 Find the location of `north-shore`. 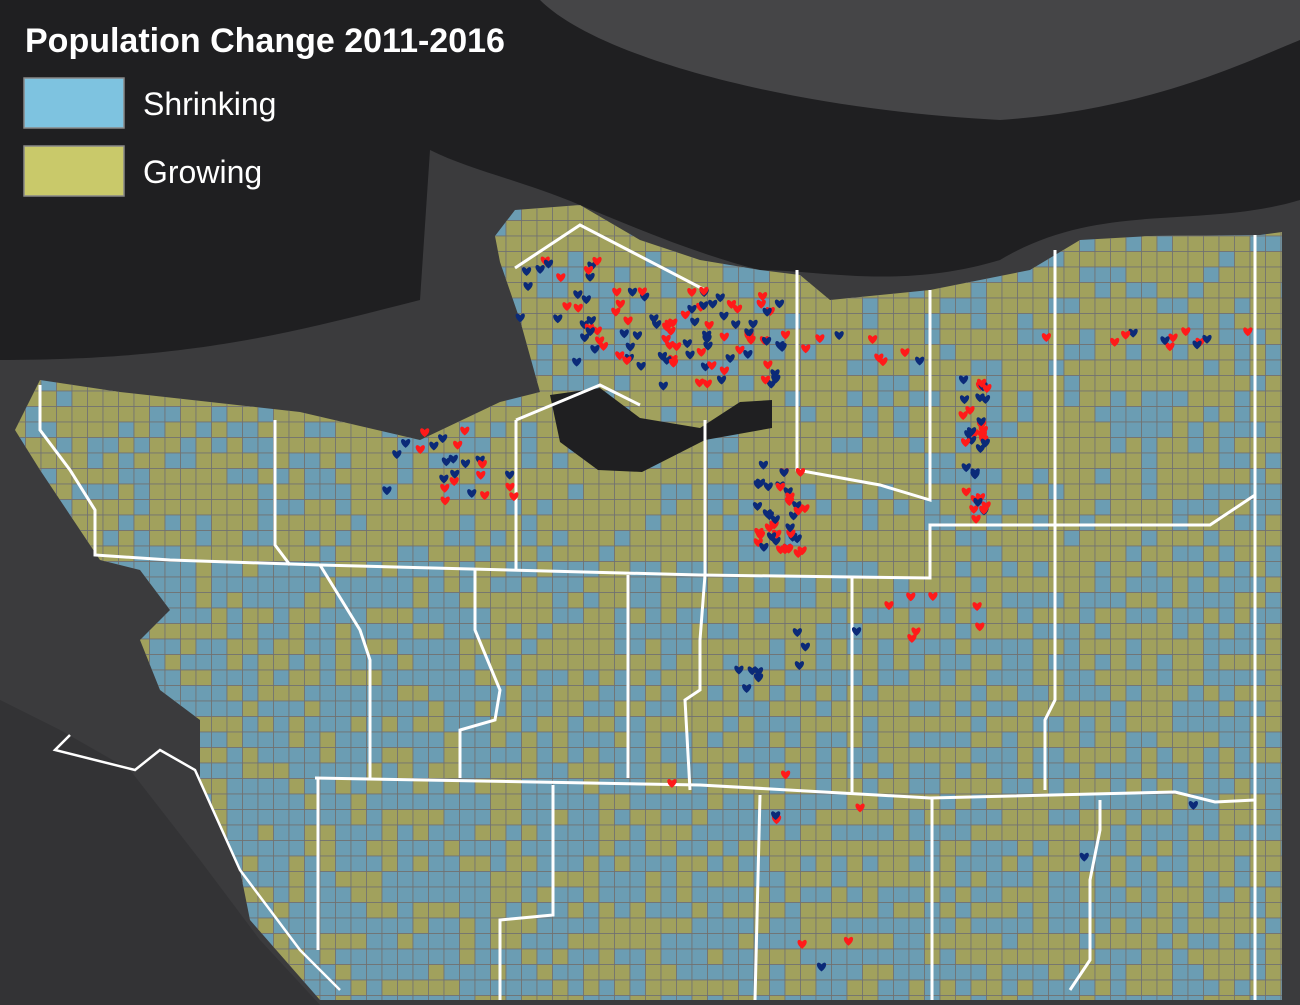

north-shore is located at coordinates (920, 60).